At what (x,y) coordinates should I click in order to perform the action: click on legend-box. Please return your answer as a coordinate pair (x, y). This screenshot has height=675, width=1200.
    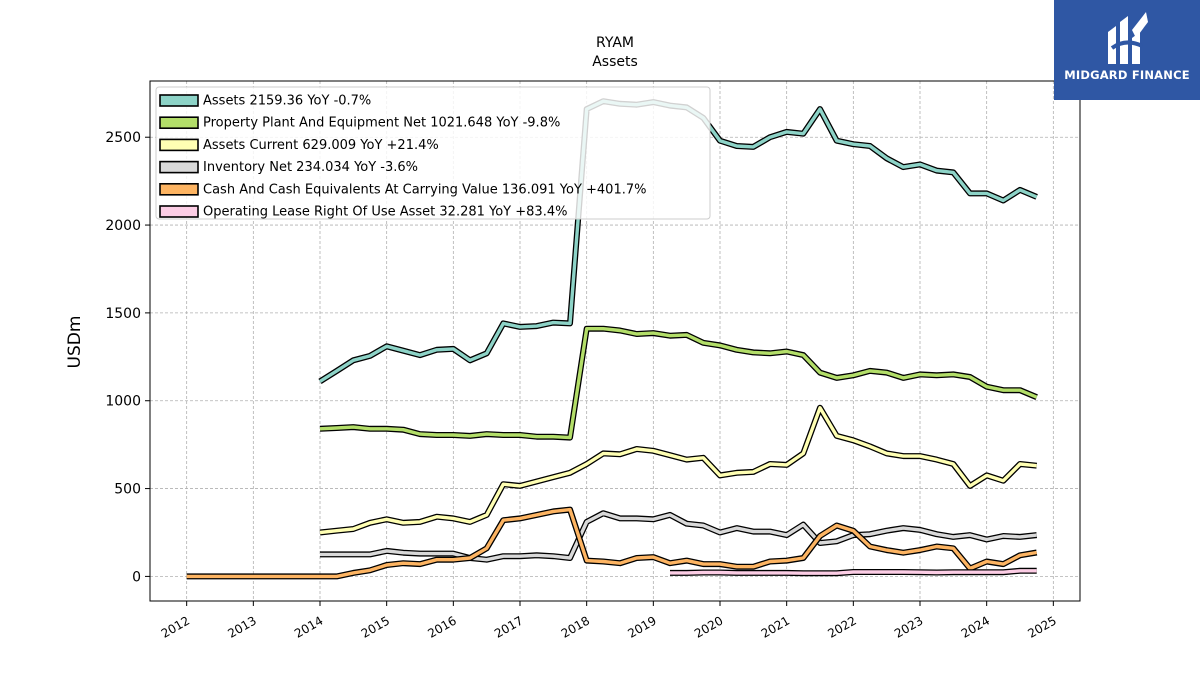
    Looking at the image, I should click on (433, 153).